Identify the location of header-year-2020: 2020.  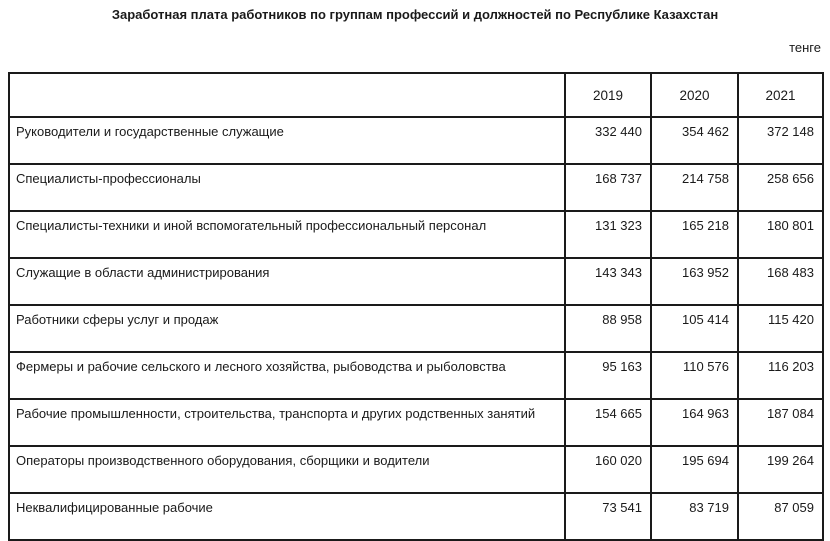
(694, 95).